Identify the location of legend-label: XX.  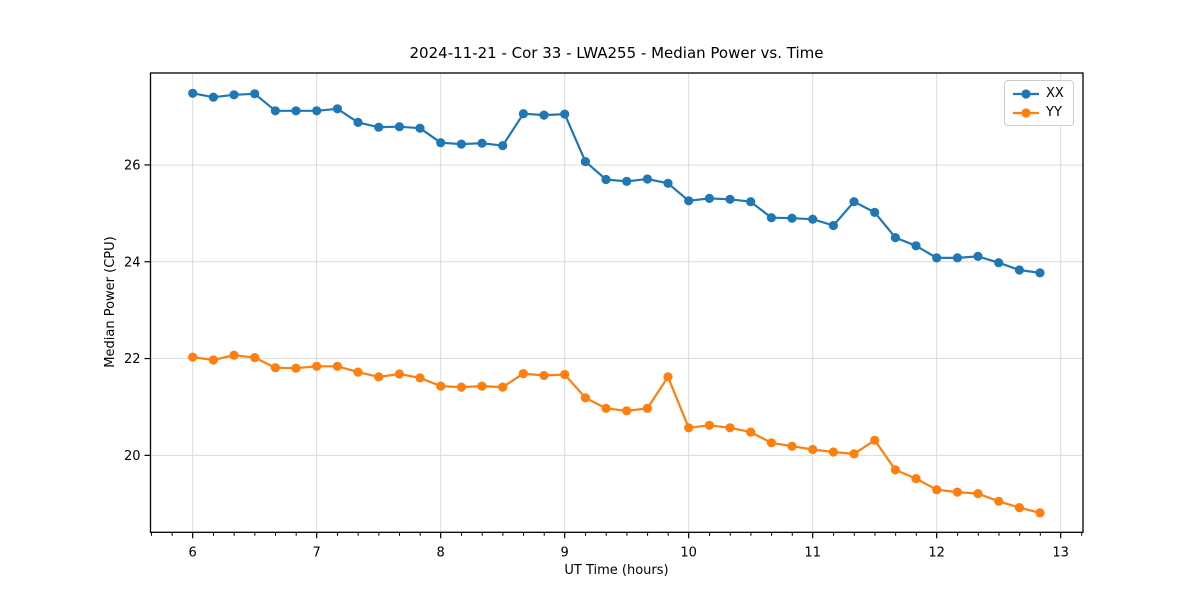
(1055, 93).